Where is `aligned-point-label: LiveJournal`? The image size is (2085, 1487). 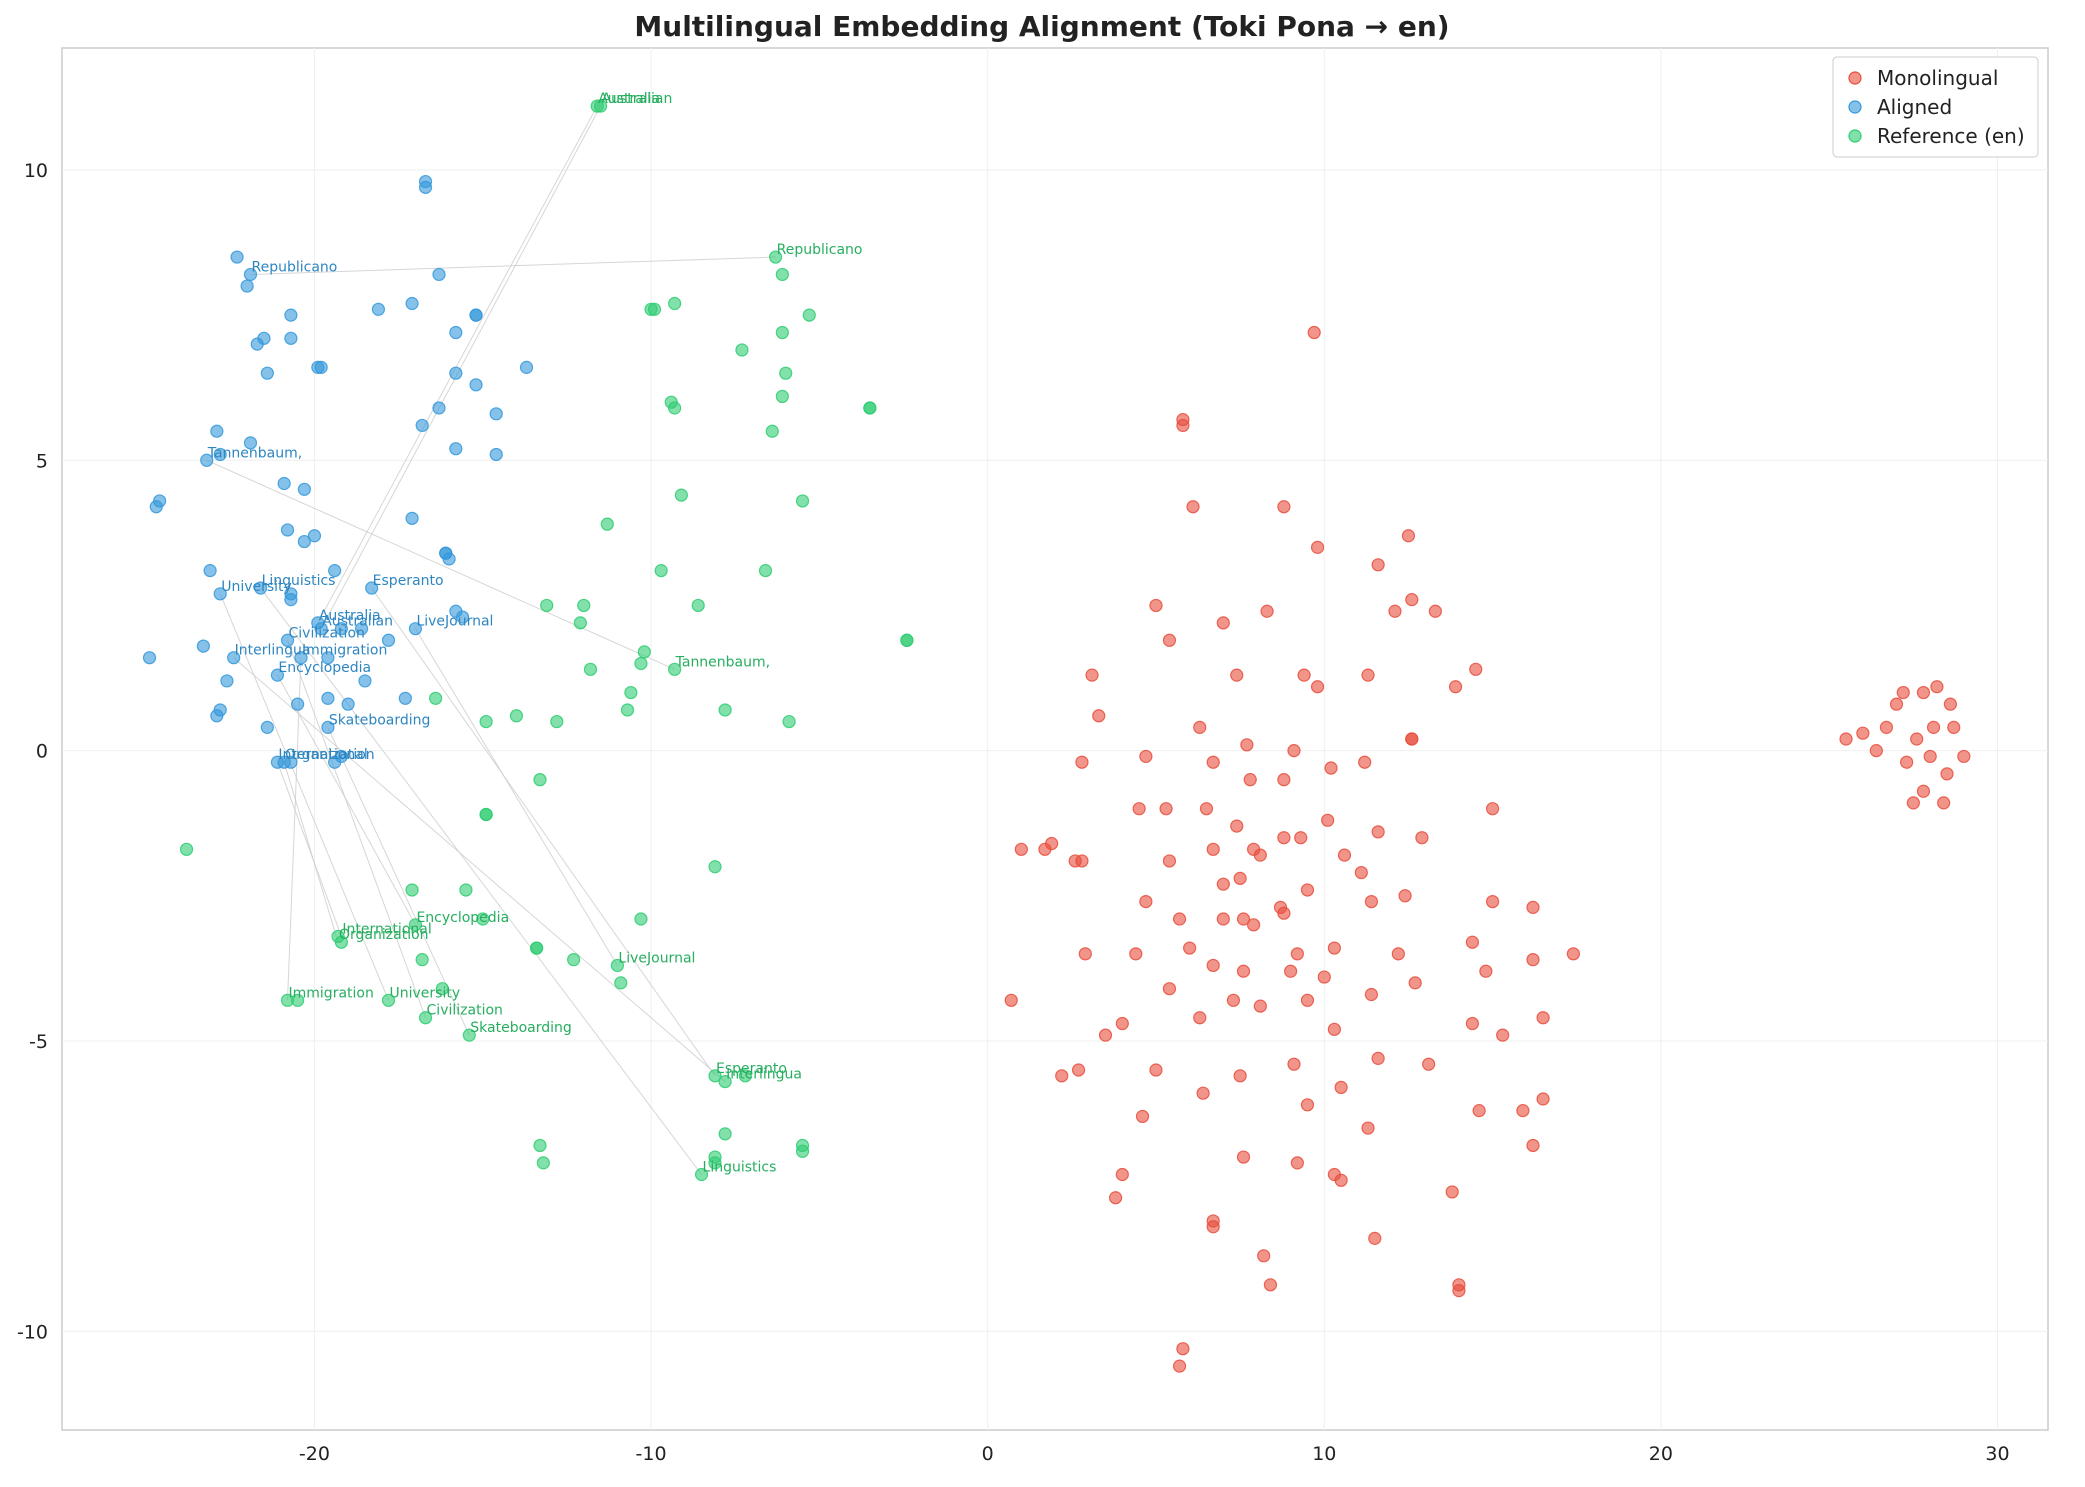 aligned-point-label: LiveJournal is located at coordinates (454, 622).